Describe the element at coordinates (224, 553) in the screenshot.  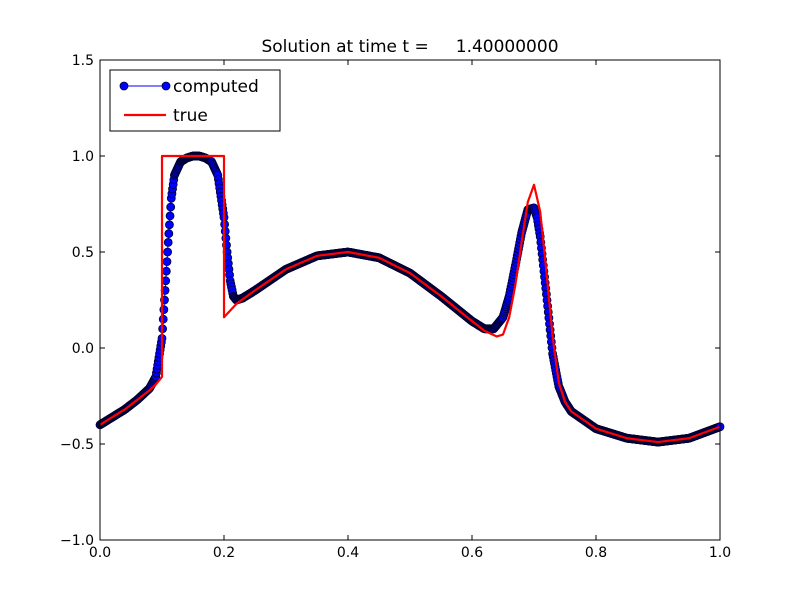
I see `x-tick-label: 0.2` at that location.